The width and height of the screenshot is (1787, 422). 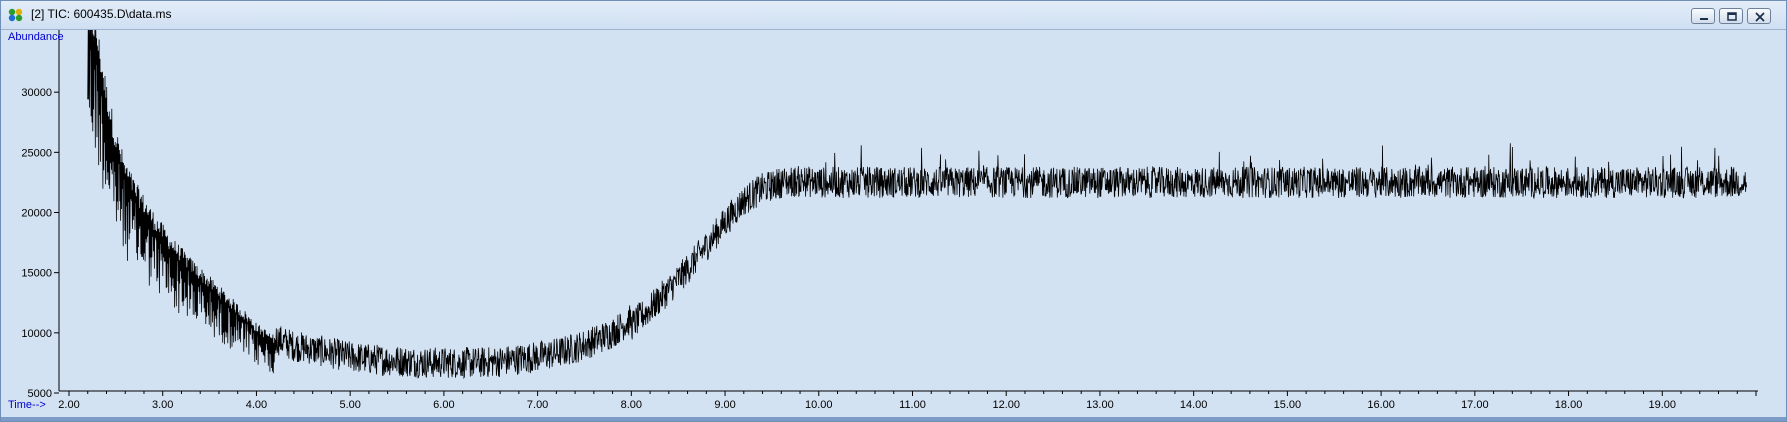 I want to click on title-bar: [2] TIC: 600435.D\data.ms, so click(x=893, y=15).